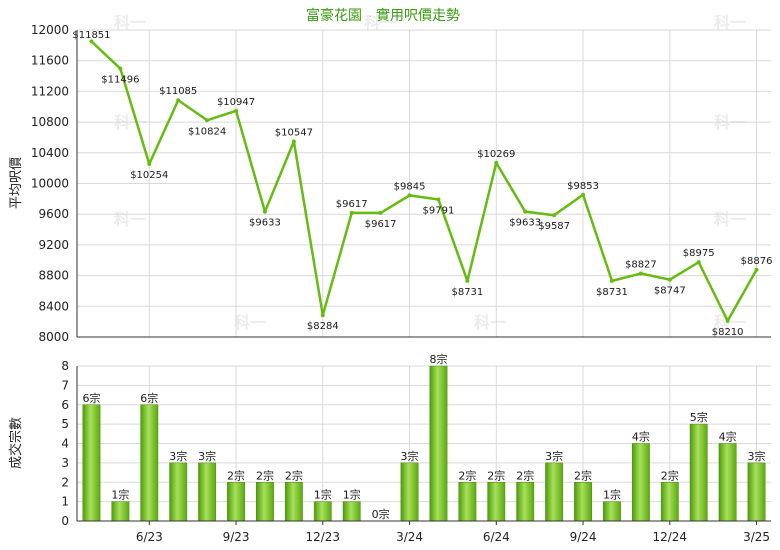 This screenshot has height=550, width=780. What do you see at coordinates (728, 332) in the screenshot?
I see `price-data-label: $8210` at bounding box center [728, 332].